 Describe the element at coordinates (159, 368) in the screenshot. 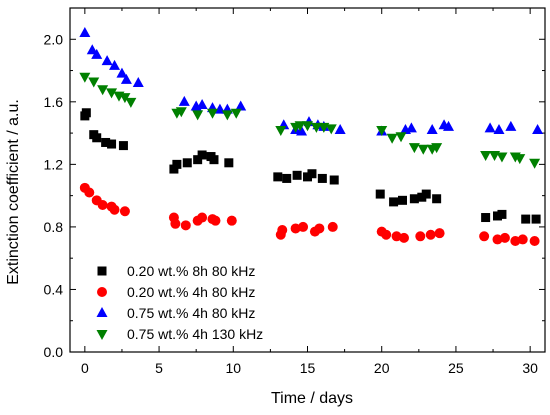

I see `x-tick-label: 5` at that location.